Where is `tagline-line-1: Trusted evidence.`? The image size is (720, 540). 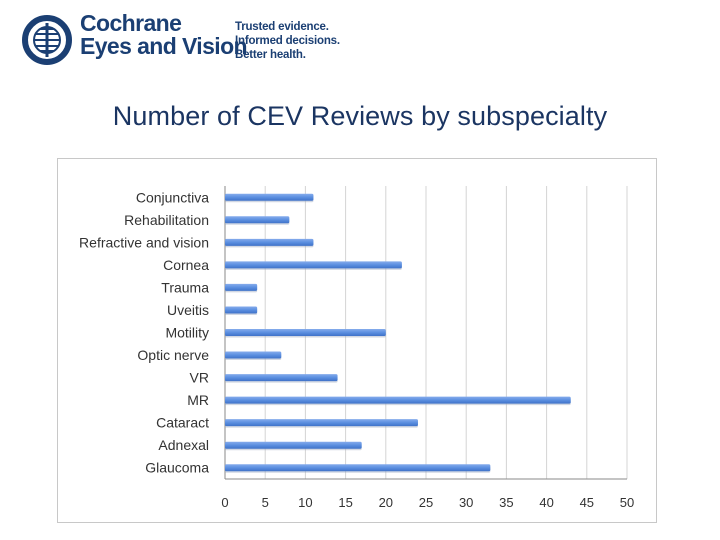 tagline-line-1: Trusted evidence. is located at coordinates (282, 27).